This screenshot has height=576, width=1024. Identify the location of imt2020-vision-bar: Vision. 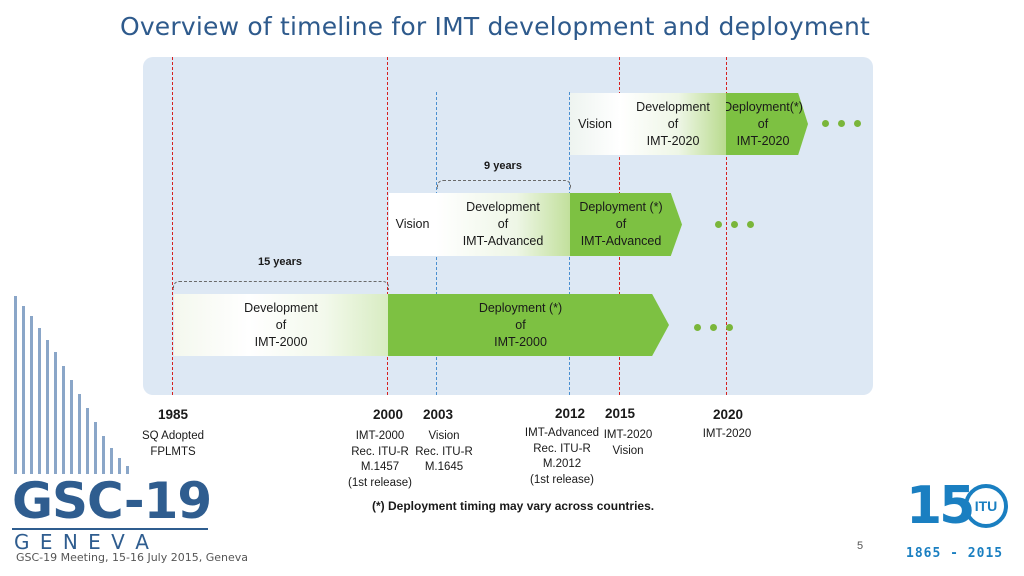
(595, 124).